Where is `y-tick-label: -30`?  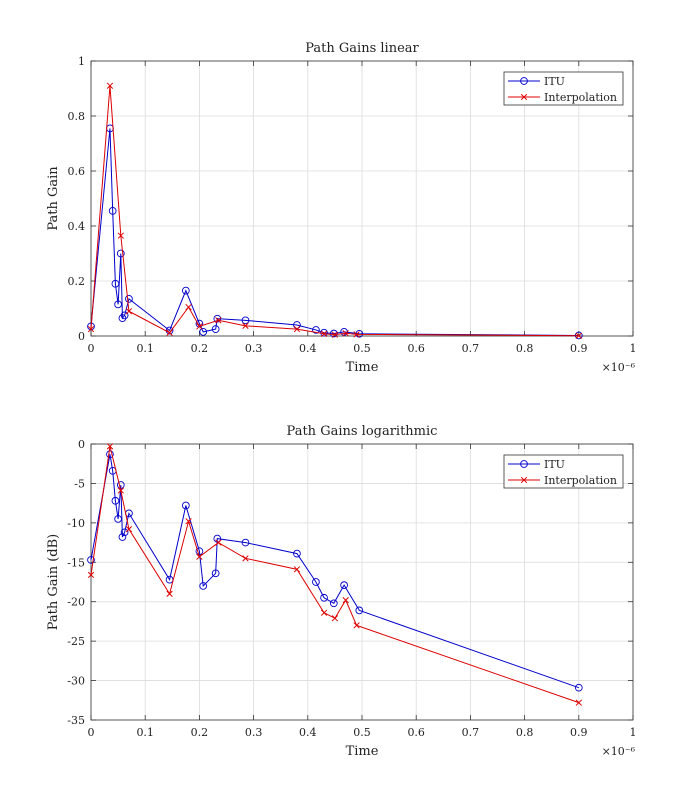 y-tick-label: -30 is located at coordinates (76, 681).